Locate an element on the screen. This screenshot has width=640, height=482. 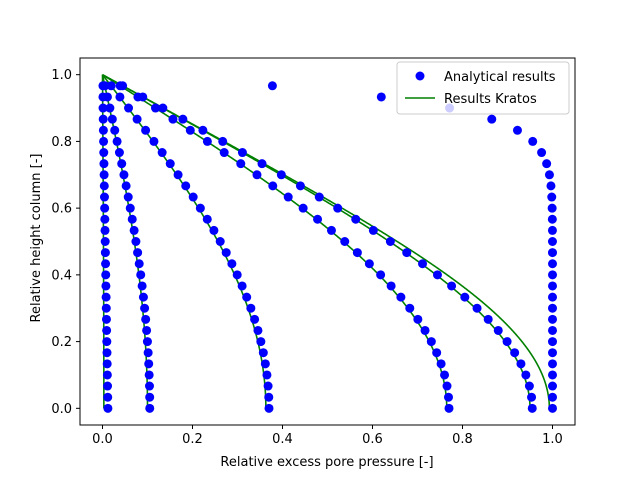
y-axis-label: Relative height column [-] is located at coordinates (36, 238).